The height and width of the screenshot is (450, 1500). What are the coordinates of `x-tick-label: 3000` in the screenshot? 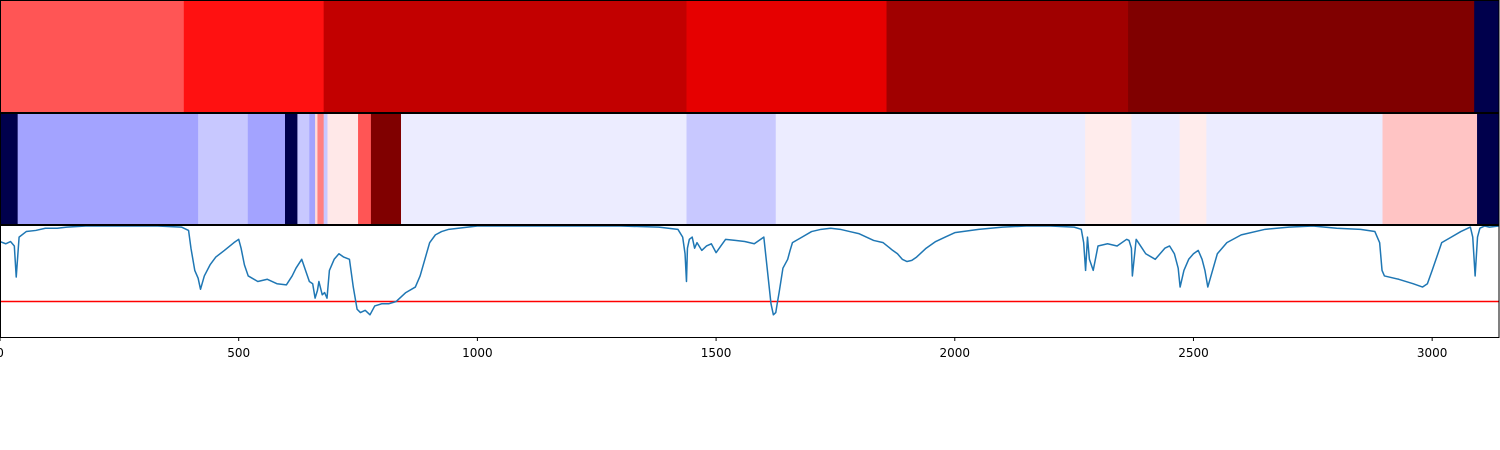 It's located at (1432, 353).